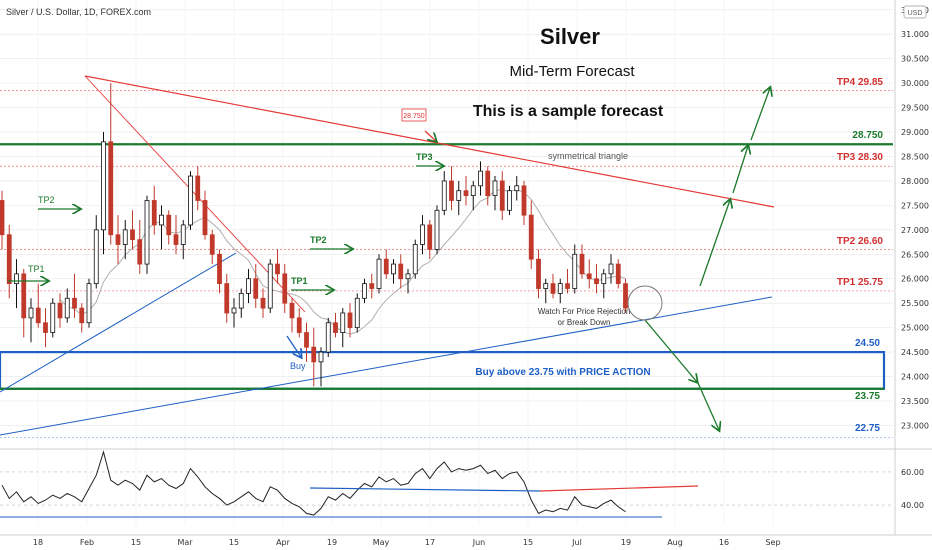 This screenshot has height=550, width=932. What do you see at coordinates (912, 505) in the screenshot?
I see `rsi-tick-label: 40.00` at bounding box center [912, 505].